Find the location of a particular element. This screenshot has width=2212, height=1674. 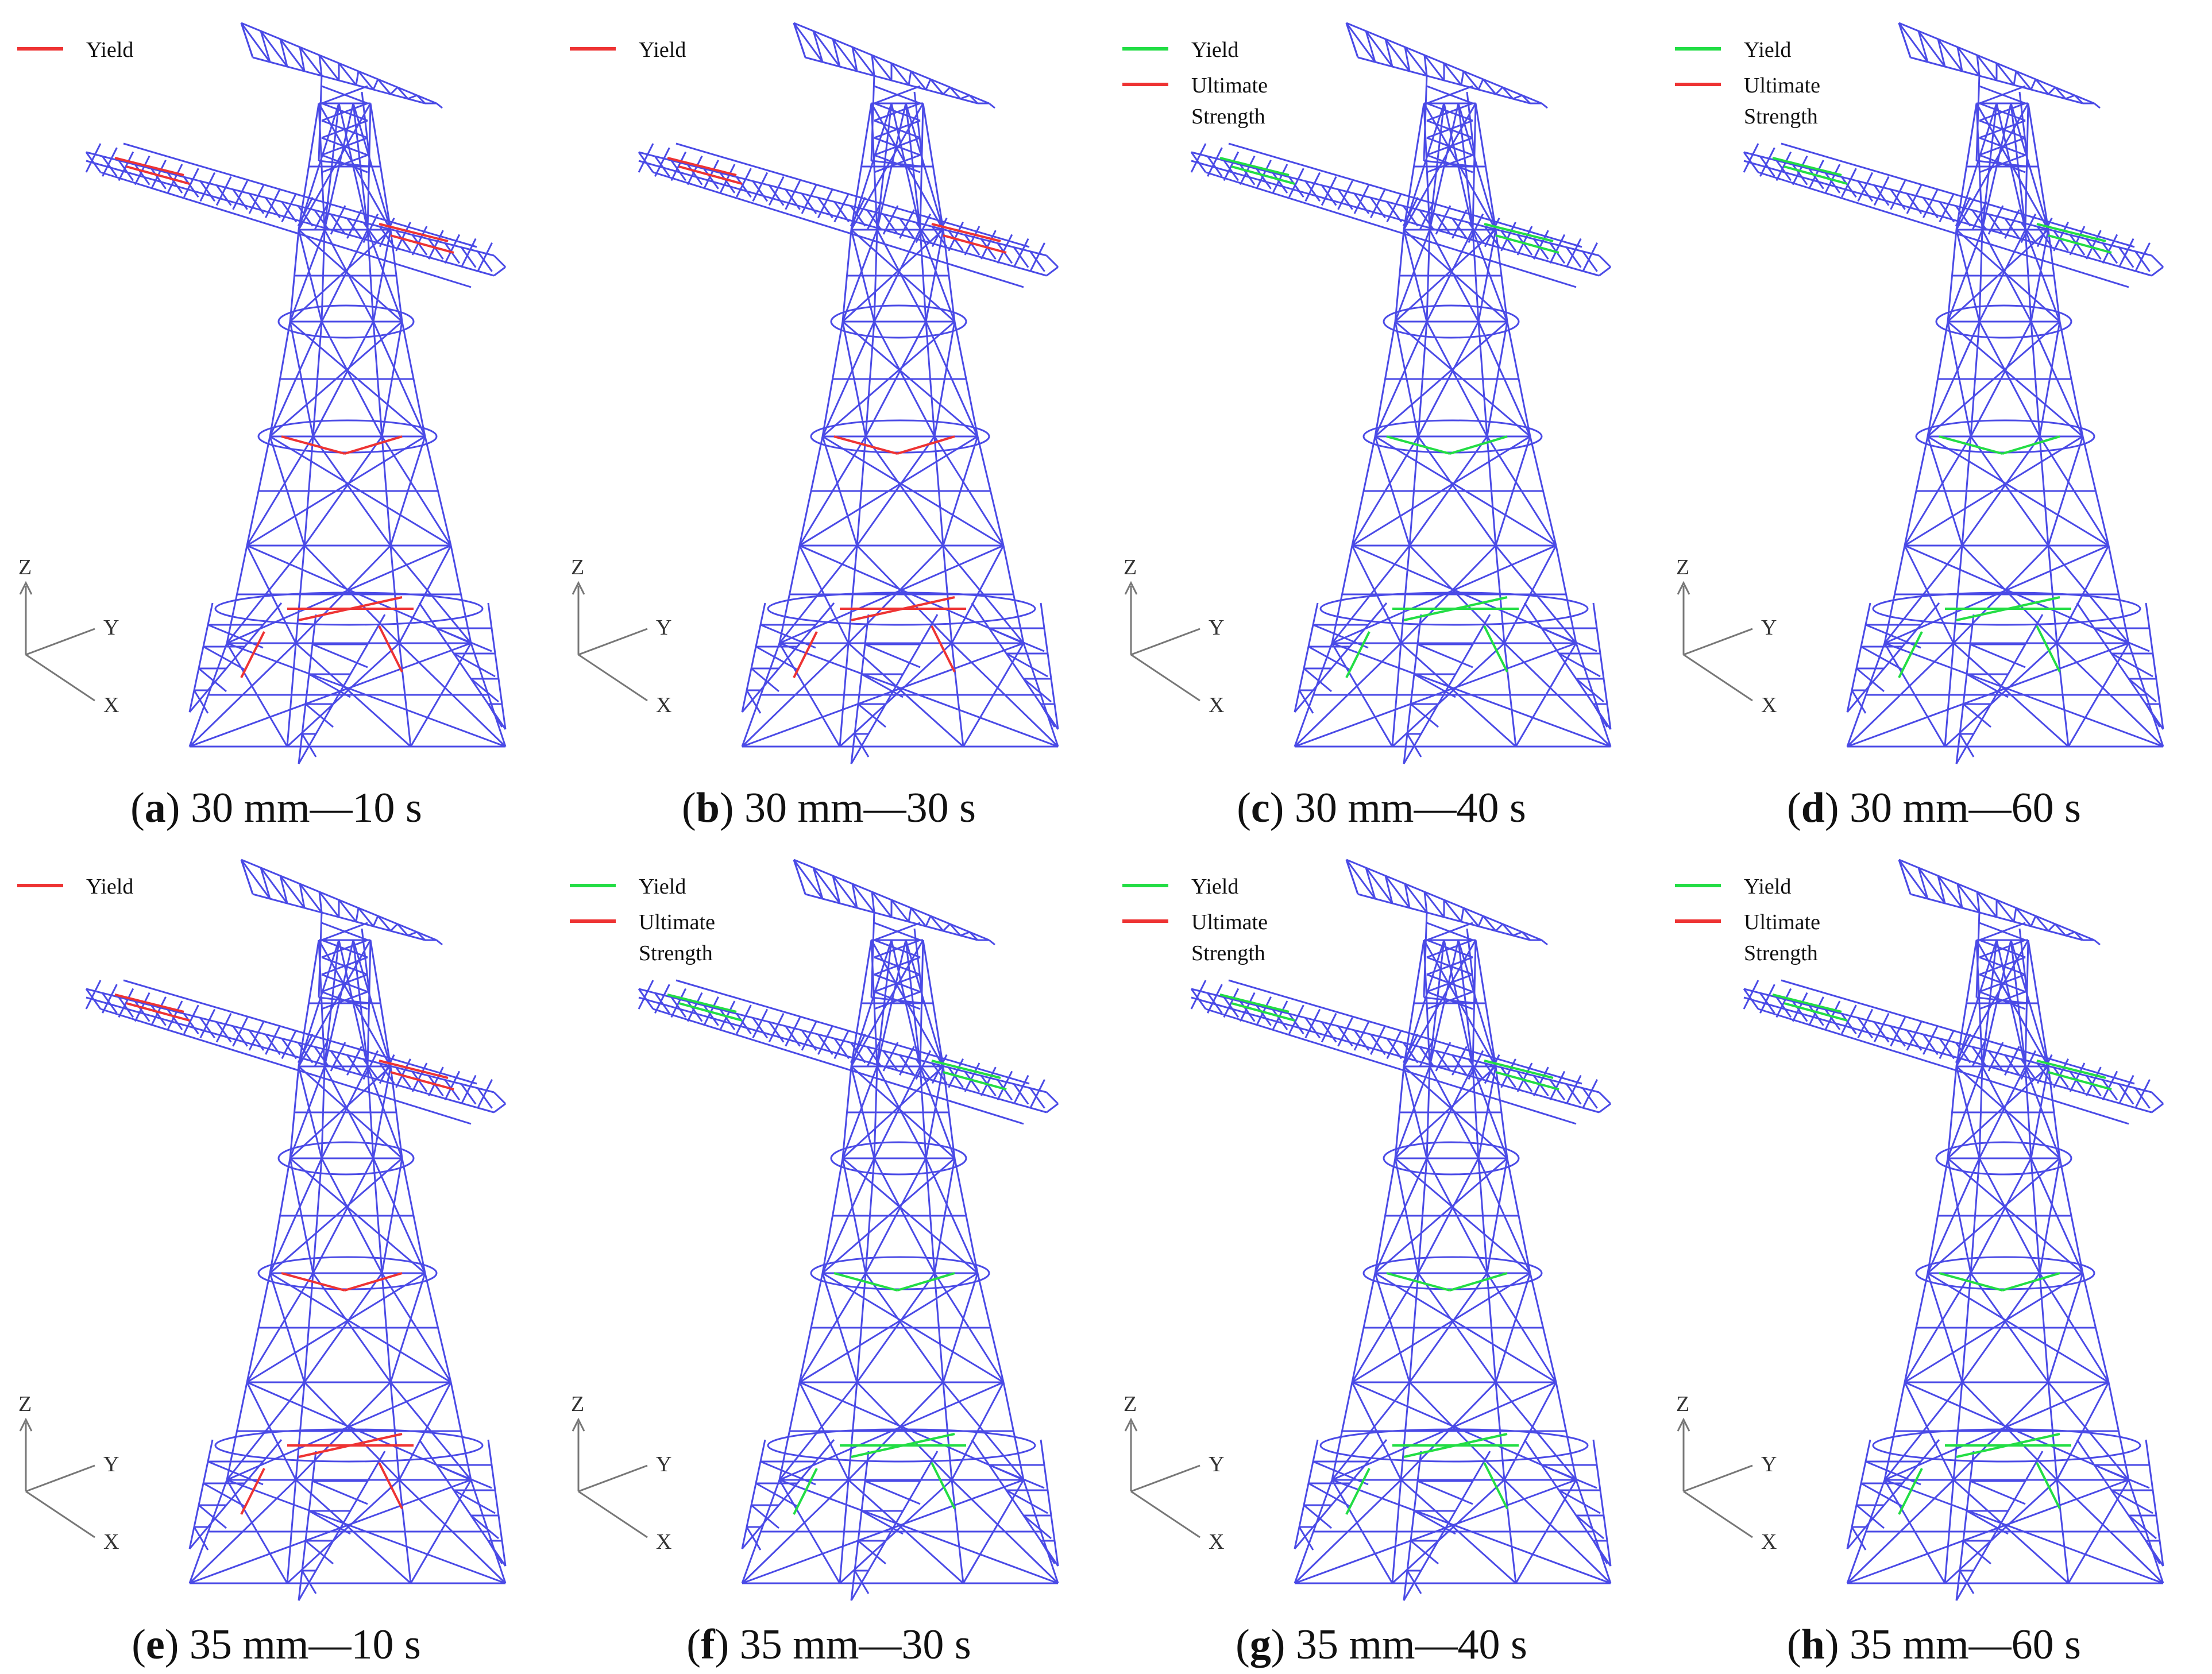

panel-label: 30 mm—10 s is located at coordinates (306, 808).